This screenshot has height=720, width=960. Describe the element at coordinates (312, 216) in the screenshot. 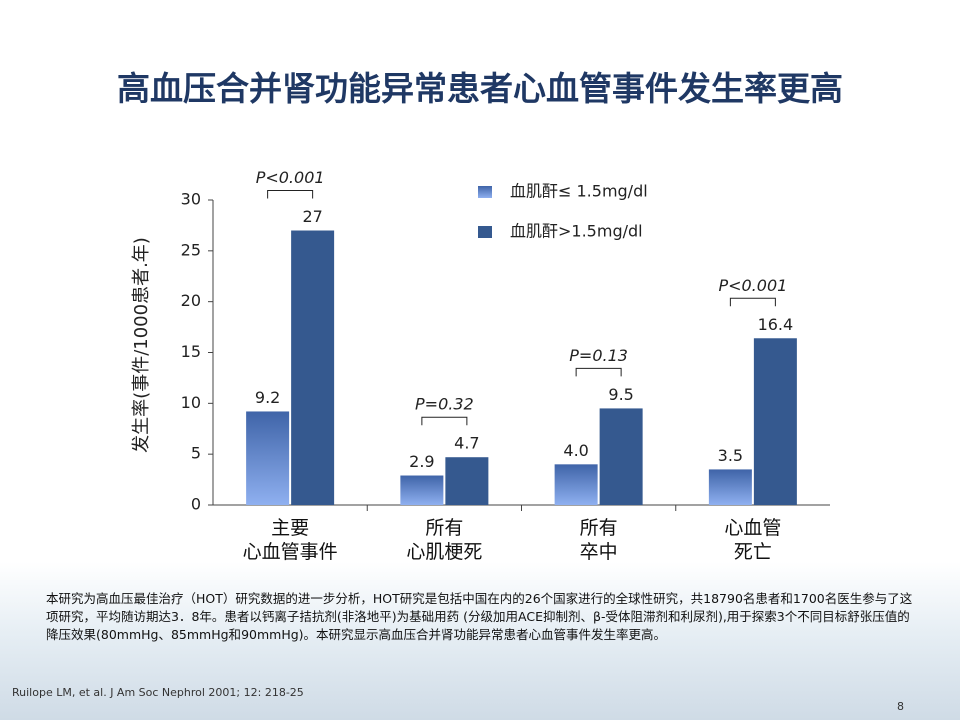

I see `value-label: 27` at that location.